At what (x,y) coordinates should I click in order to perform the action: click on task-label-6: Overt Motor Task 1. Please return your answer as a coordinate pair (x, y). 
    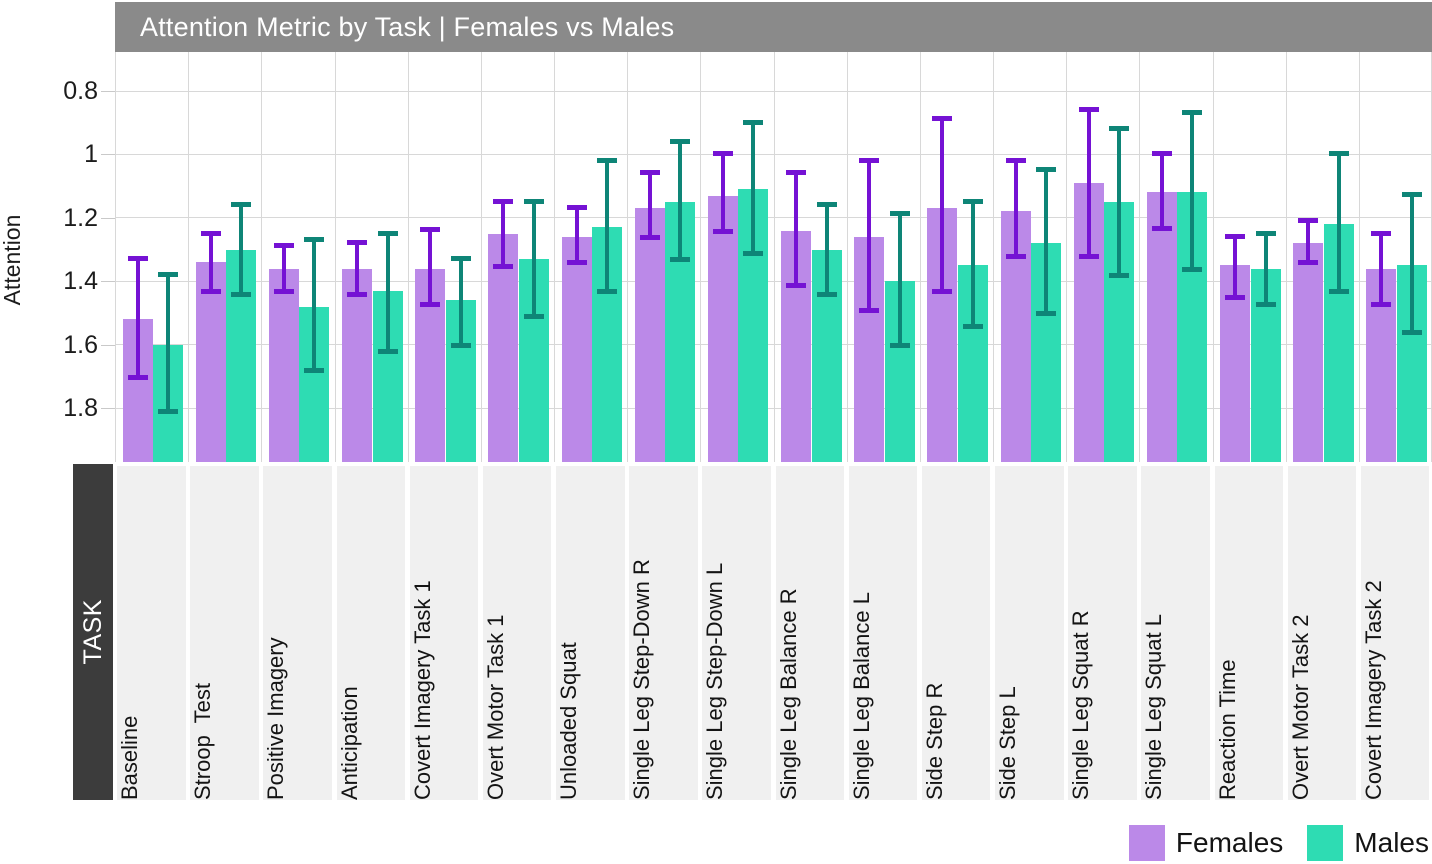
    Looking at the image, I should click on (495, 707).